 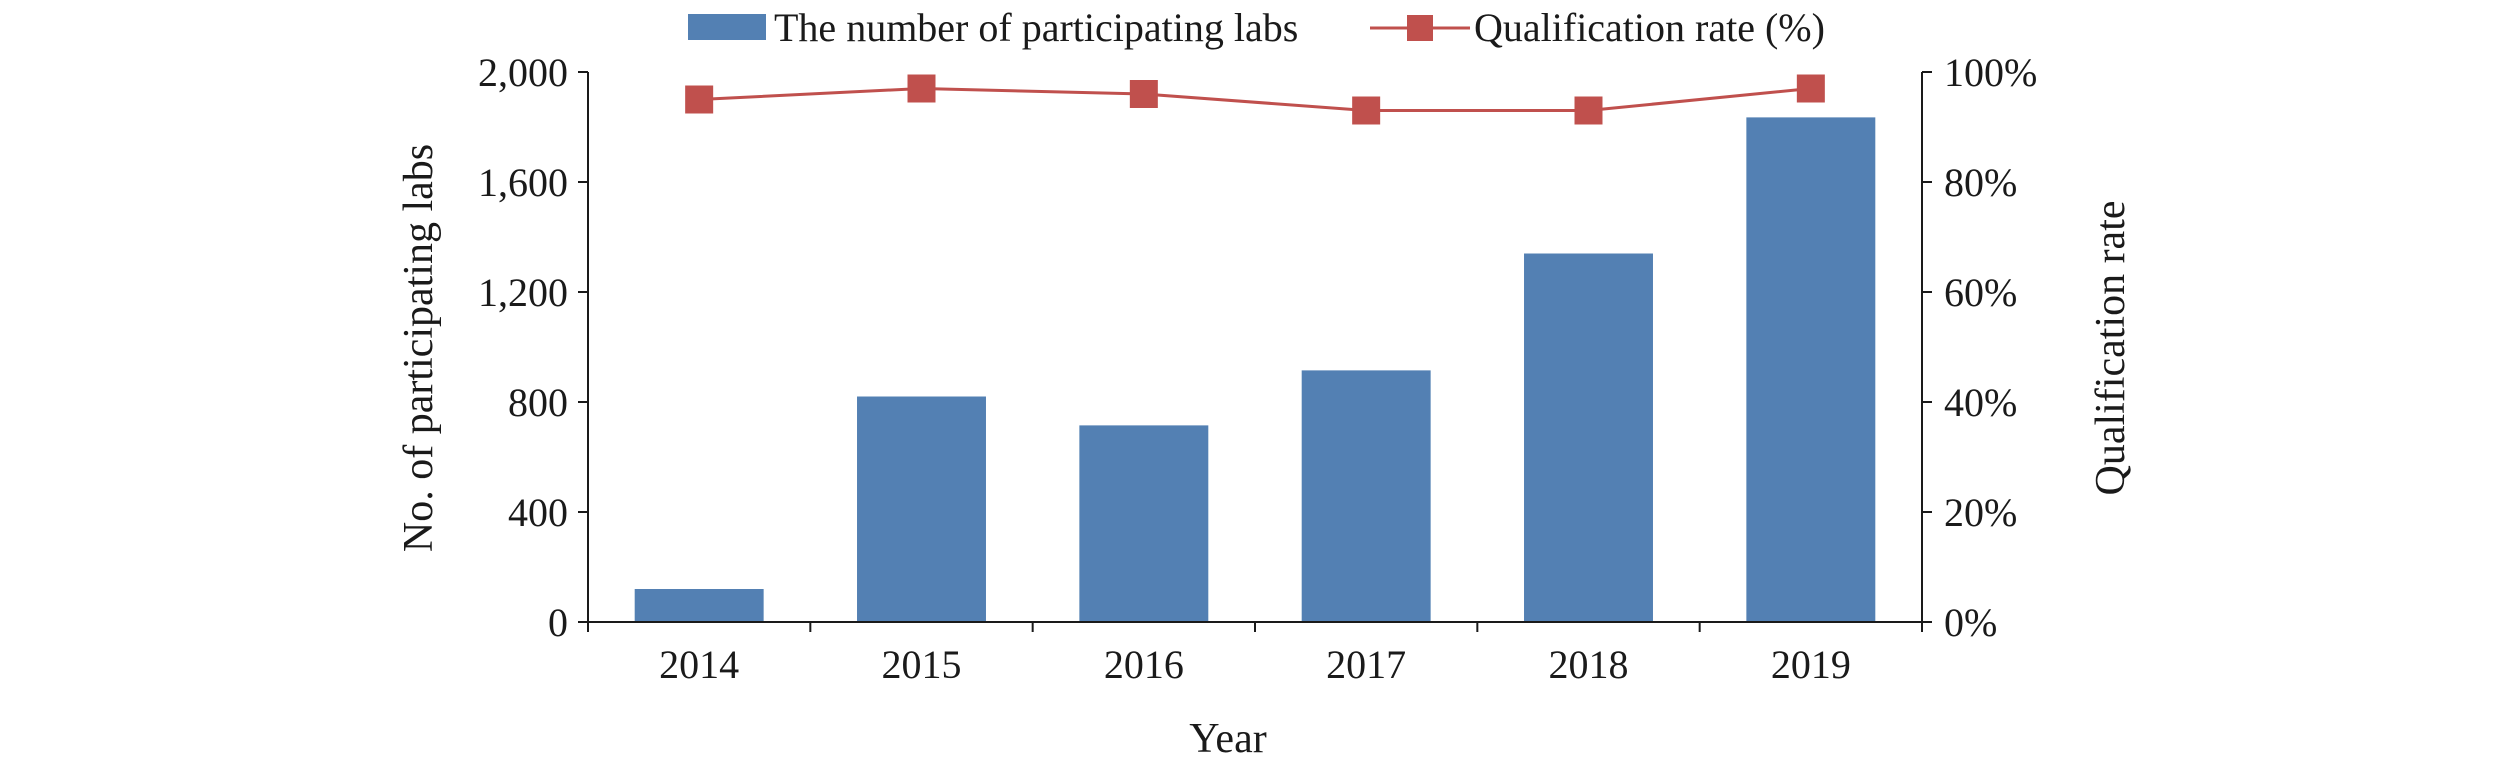 What do you see at coordinates (1990, 72) in the screenshot?
I see `y2-tick-label: 100%` at bounding box center [1990, 72].